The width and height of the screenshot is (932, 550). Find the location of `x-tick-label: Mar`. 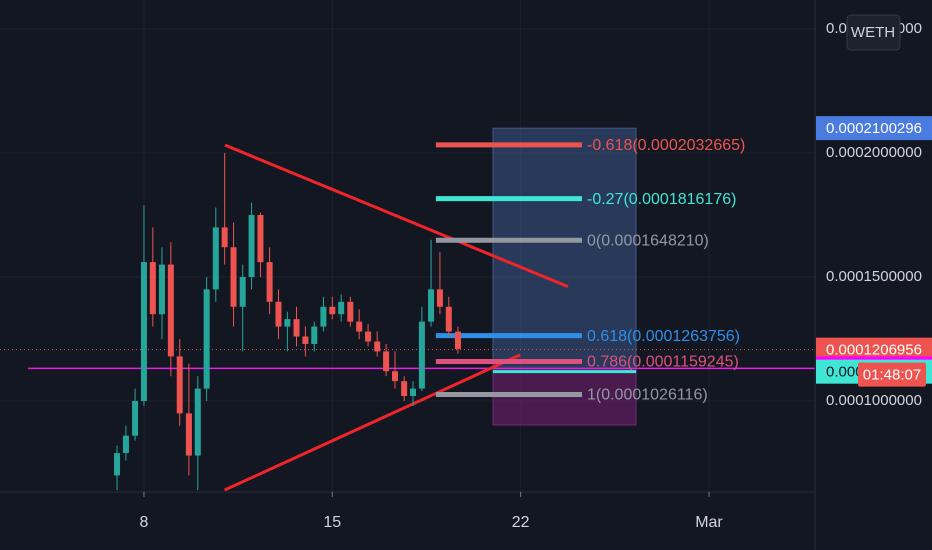

x-tick-label: Mar is located at coordinates (709, 522).